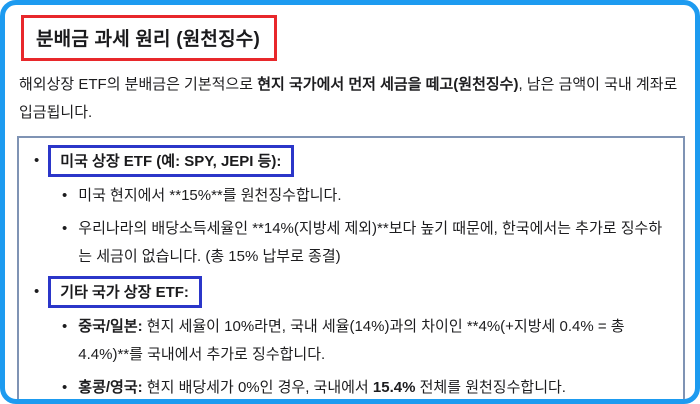  What do you see at coordinates (388, 84) in the screenshot?
I see `intro-text-bold: 현지 국가에서 먼저 세금을 떼고(원천징수)` at bounding box center [388, 84].